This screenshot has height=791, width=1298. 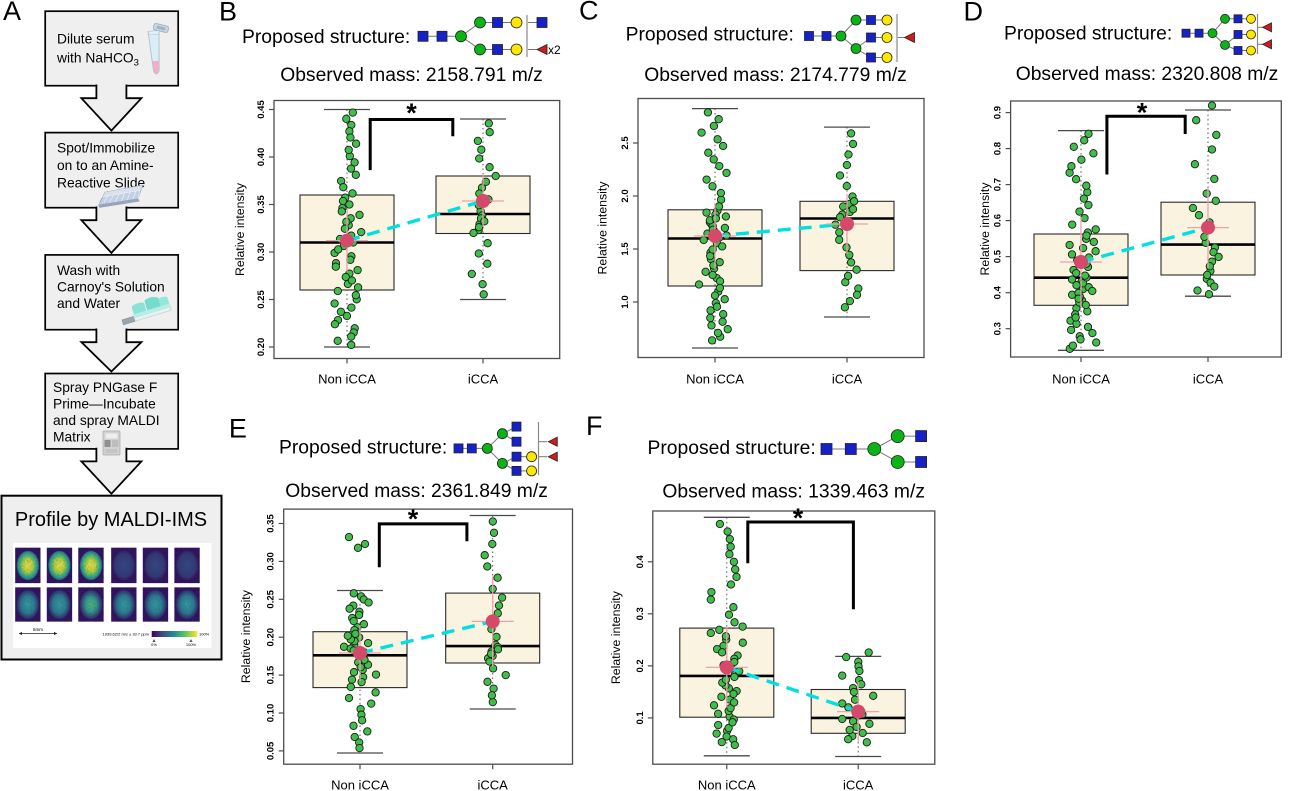 What do you see at coordinates (974, 13) in the screenshot?
I see `svg-text: D` at bounding box center [974, 13].